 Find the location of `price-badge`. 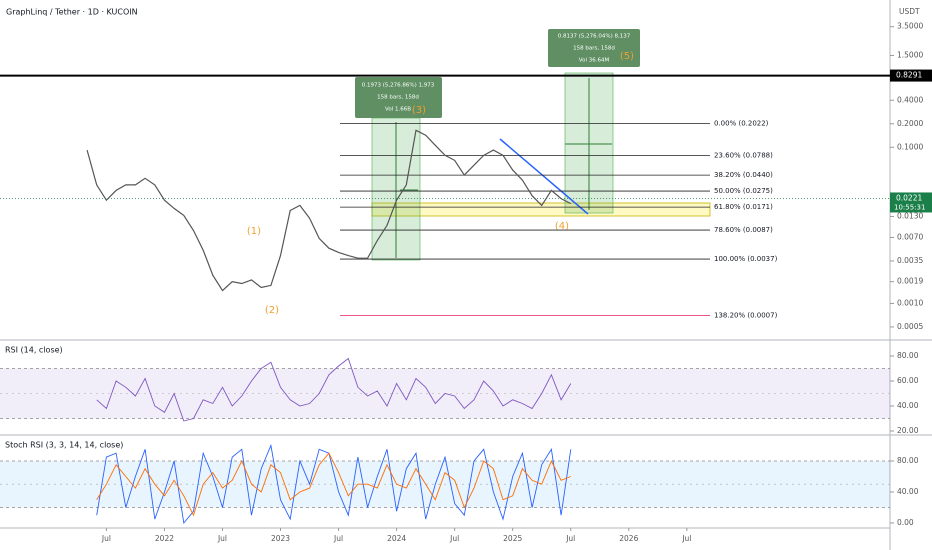

price-badge is located at coordinates (911, 75).